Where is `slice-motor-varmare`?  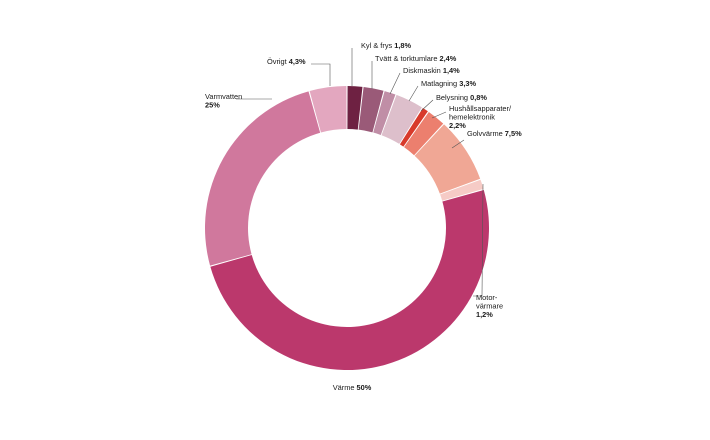
slice-motor-varmare is located at coordinates (462, 190).